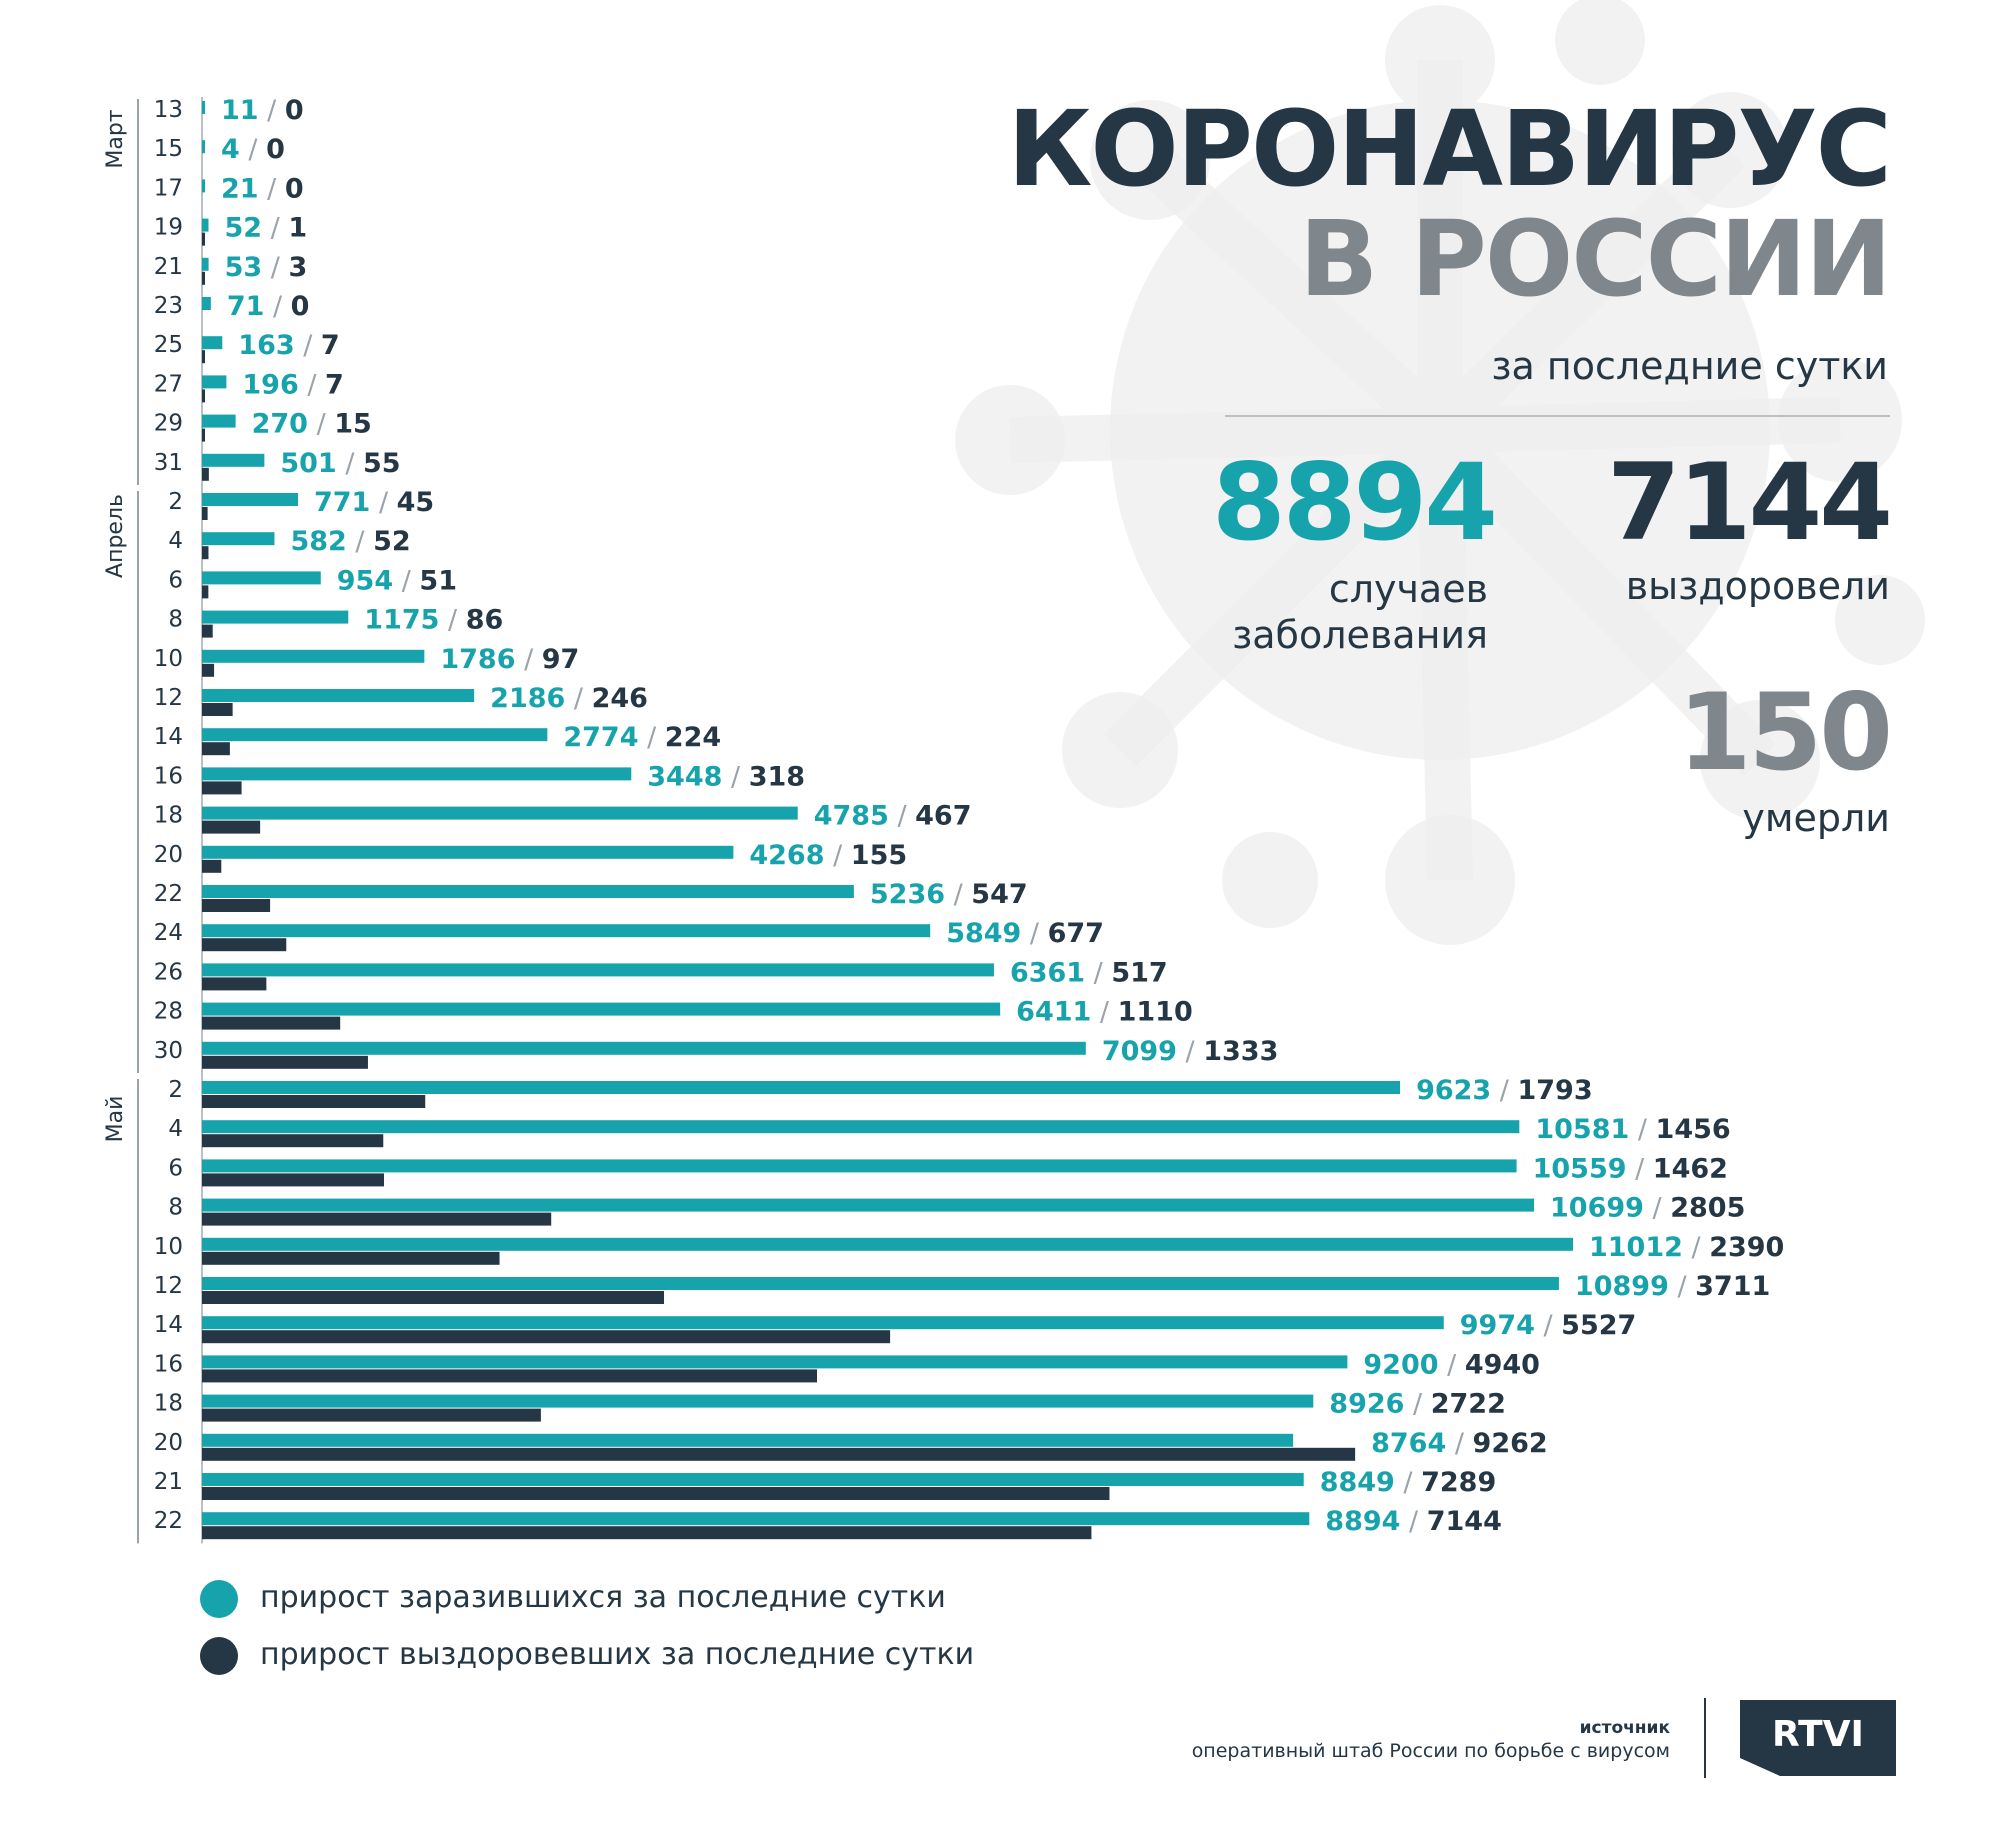  I want to click on data-label-cases: 6361, so click(1047, 972).